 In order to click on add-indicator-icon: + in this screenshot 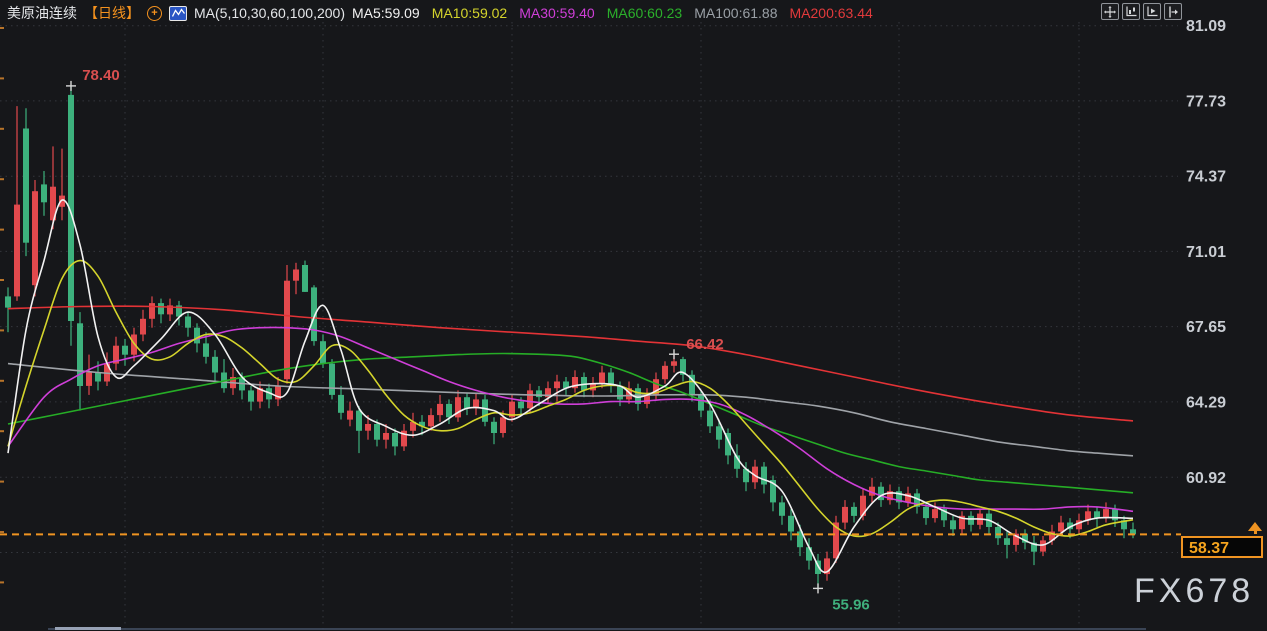, I will do `click(154, 13)`.